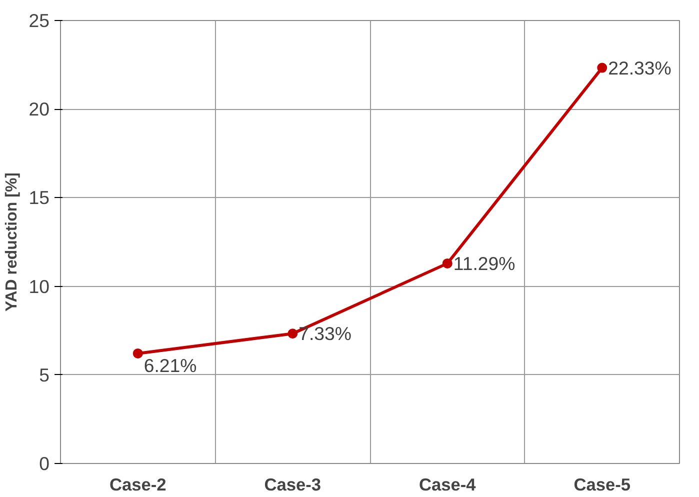 The image size is (699, 497). Describe the element at coordinates (39, 286) in the screenshot. I see `y-tick-label: 10` at that location.